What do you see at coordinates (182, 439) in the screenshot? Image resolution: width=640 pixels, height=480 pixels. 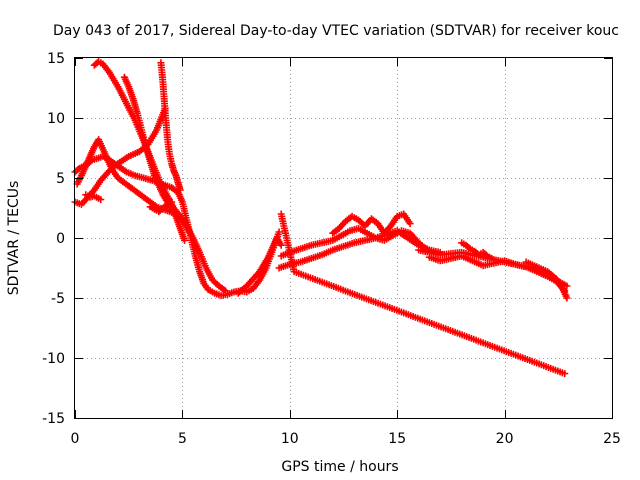 I see `x-tick-label: 5` at bounding box center [182, 439].